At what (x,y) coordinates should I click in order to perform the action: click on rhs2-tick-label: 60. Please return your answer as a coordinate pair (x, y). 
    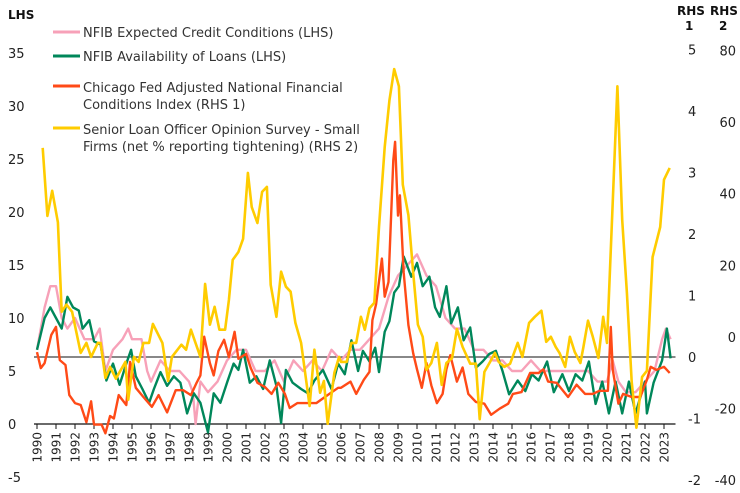
    Looking at the image, I should click on (727, 123).